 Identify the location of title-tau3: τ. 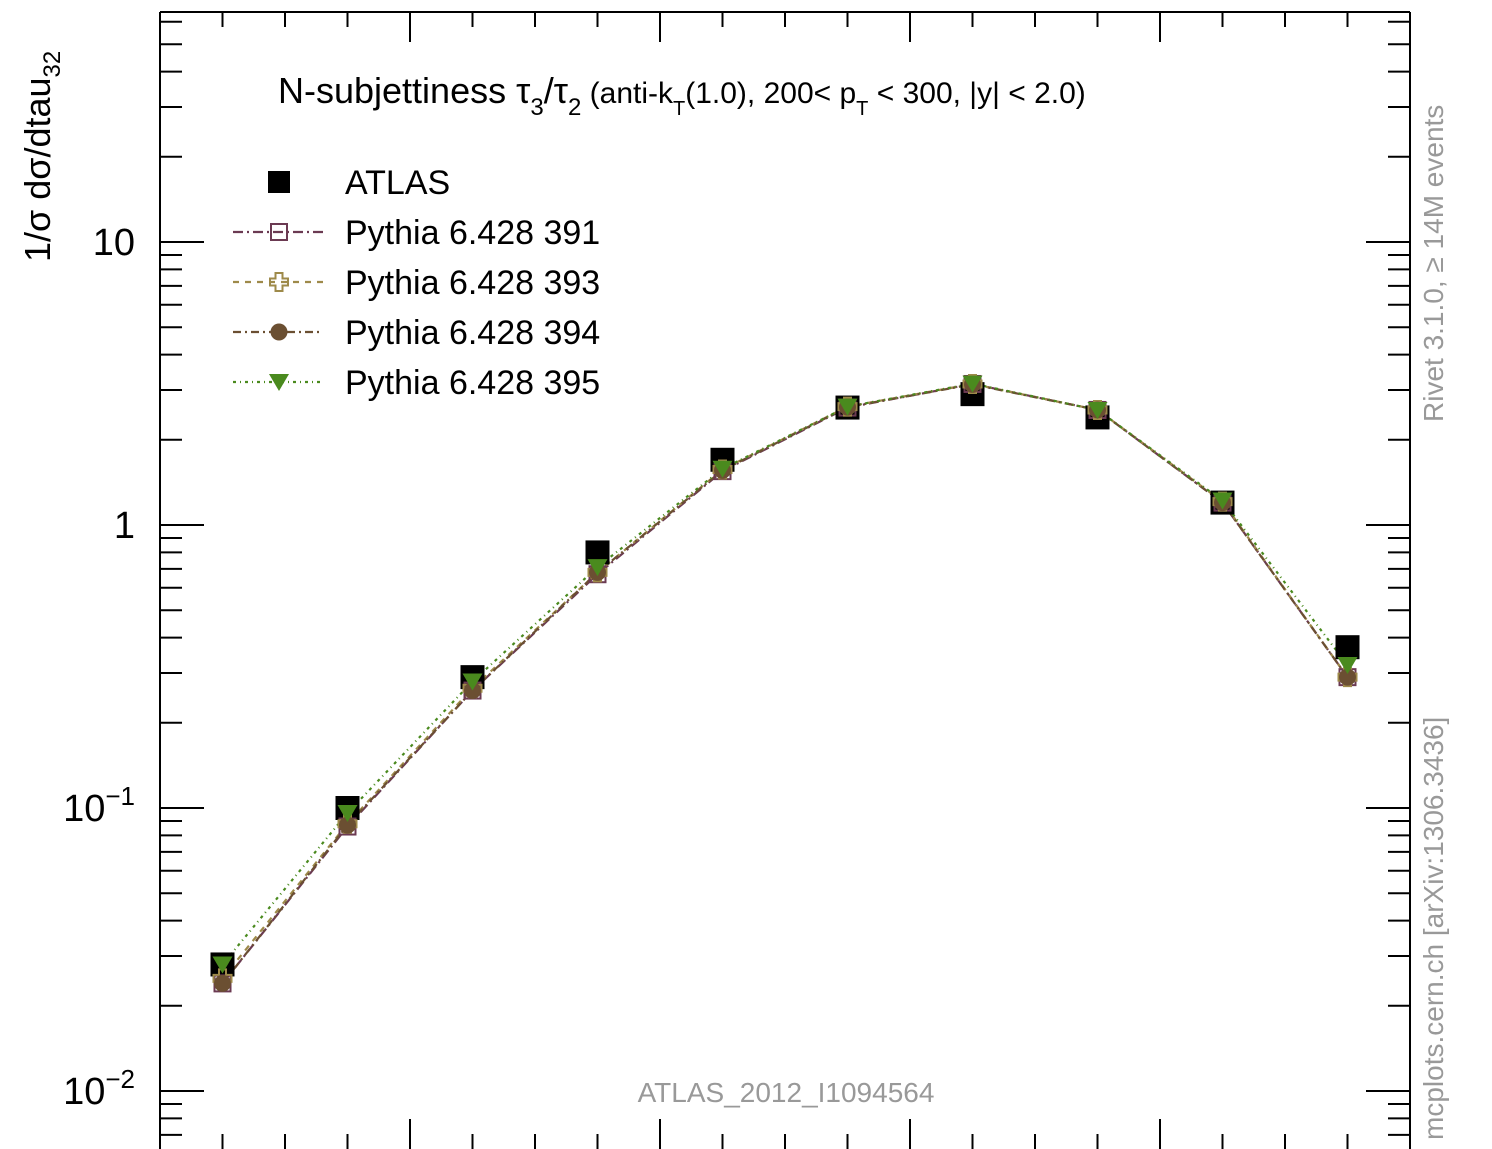
(523, 90).